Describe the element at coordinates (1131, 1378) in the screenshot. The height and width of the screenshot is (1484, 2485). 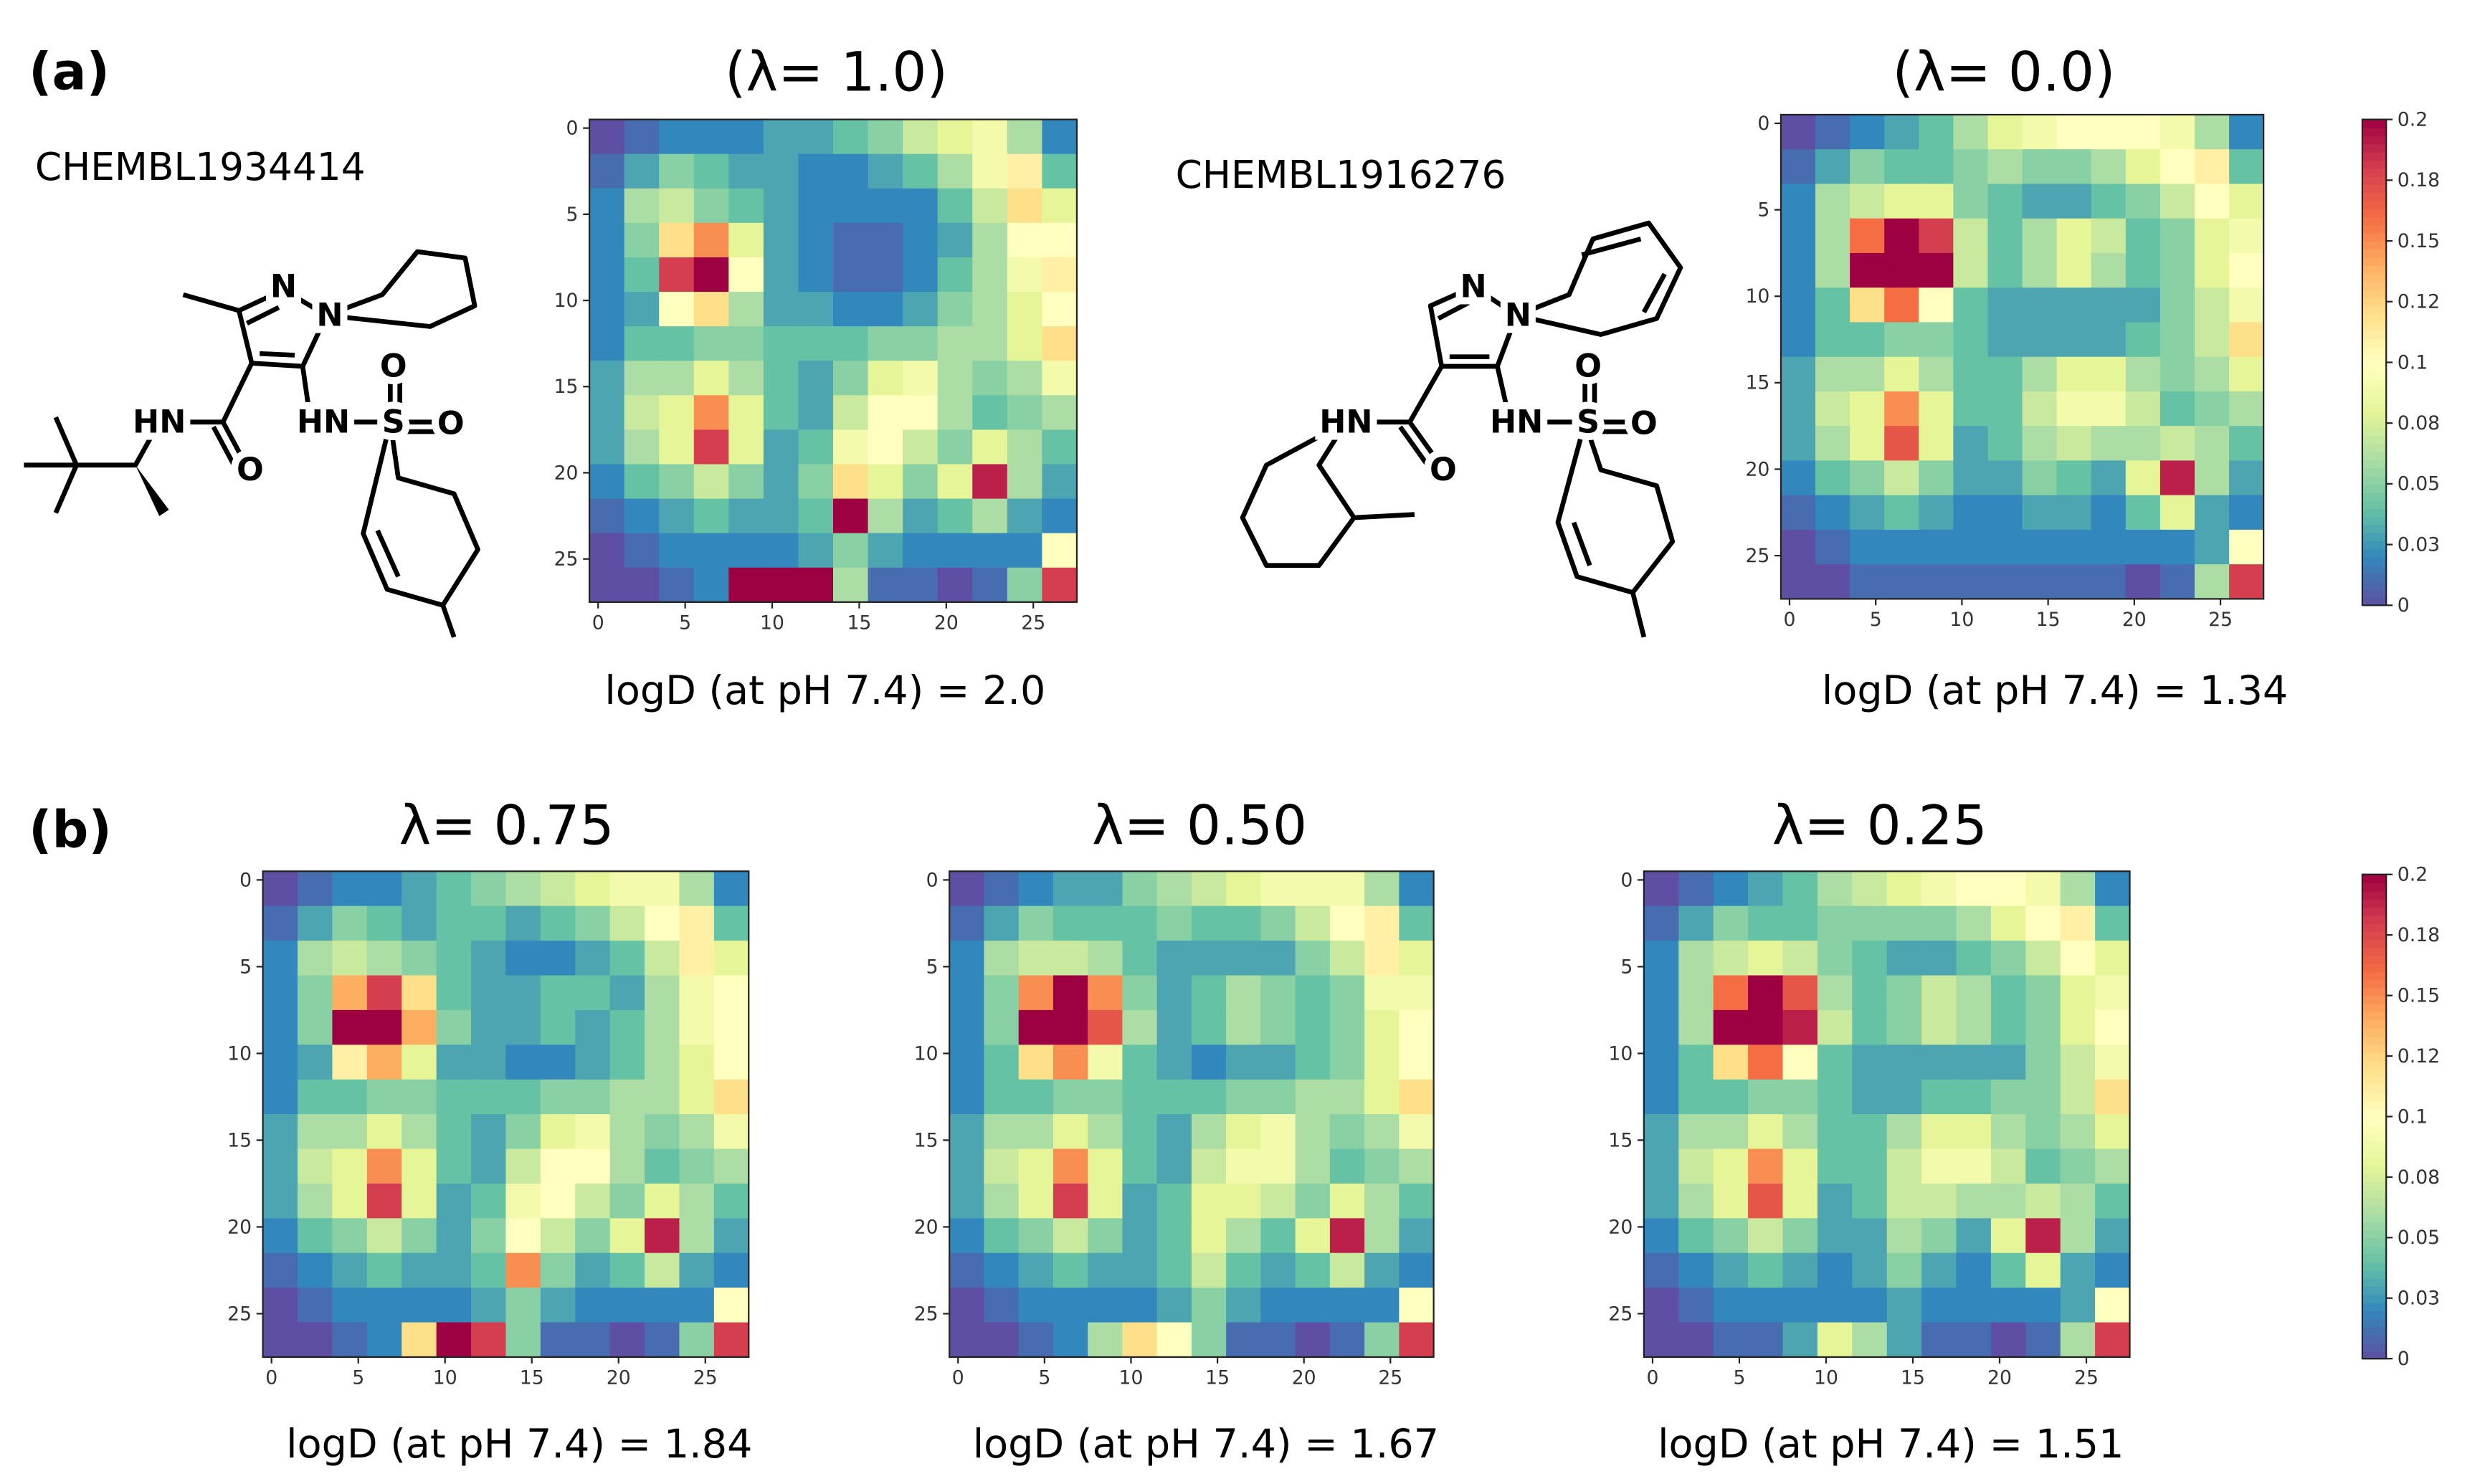
I see `x-tick-label: 10` at that location.